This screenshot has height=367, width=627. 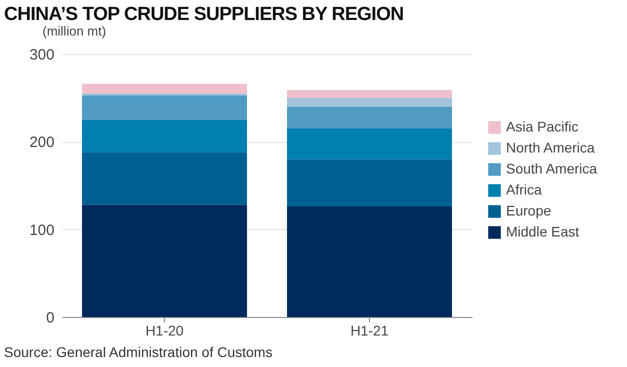 What do you see at coordinates (41, 143) in the screenshot?
I see `y-tick-label: 200` at bounding box center [41, 143].